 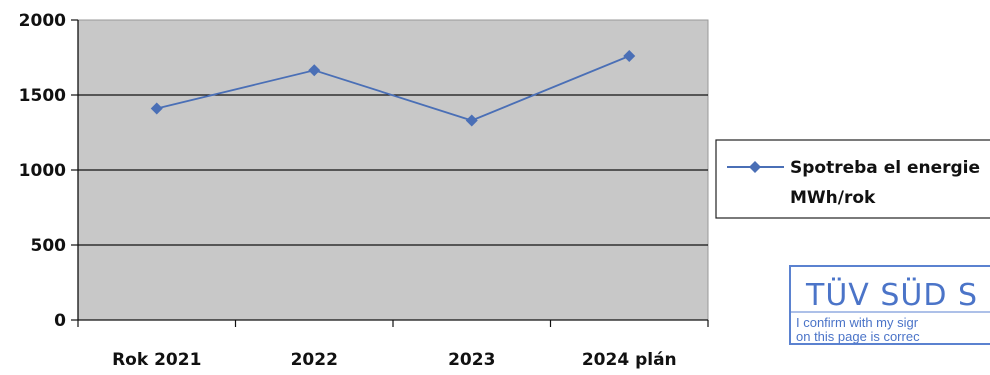 I want to click on legend-label-line2: MWh/rok, so click(x=833, y=198).